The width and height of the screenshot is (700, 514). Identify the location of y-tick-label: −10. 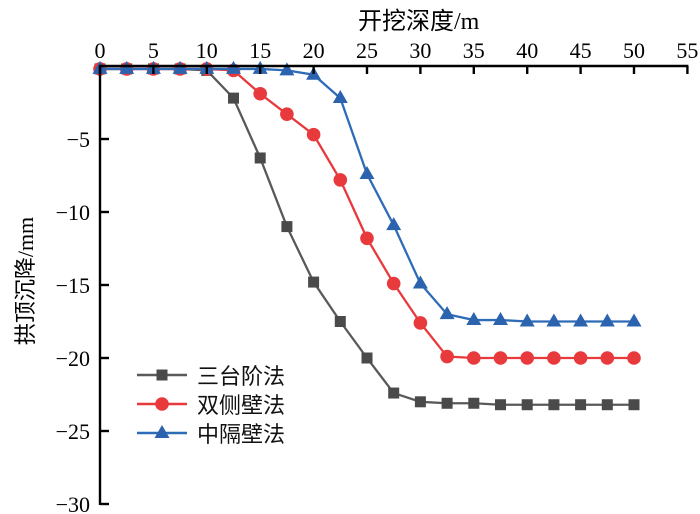
(73, 212).